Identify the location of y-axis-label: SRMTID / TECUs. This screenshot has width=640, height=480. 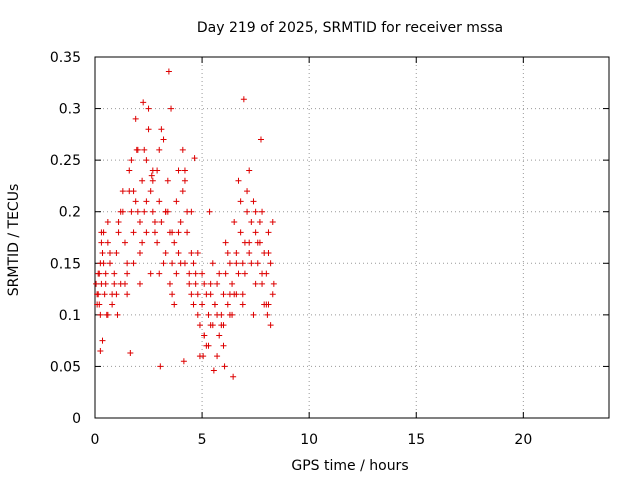
(14, 240).